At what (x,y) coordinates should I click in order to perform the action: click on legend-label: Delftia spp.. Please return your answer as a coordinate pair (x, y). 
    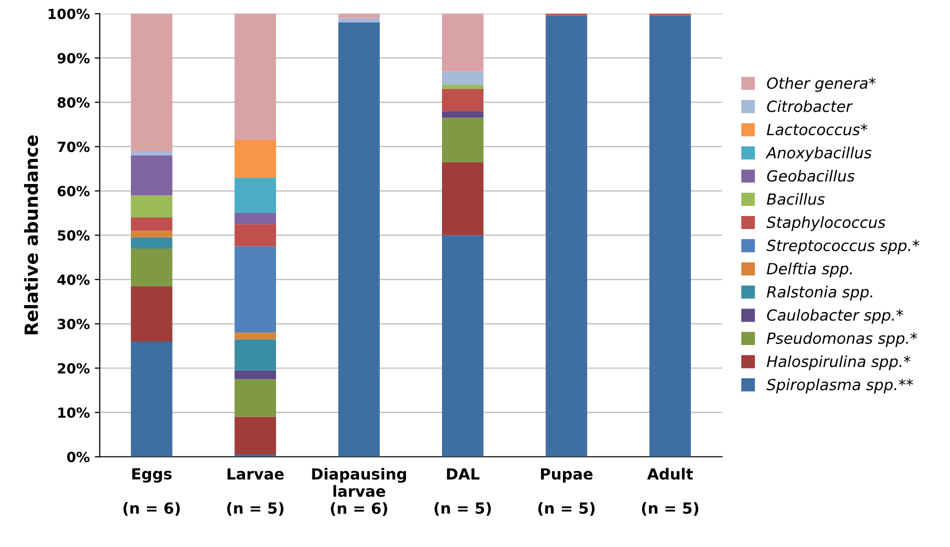
    Looking at the image, I should click on (809, 270).